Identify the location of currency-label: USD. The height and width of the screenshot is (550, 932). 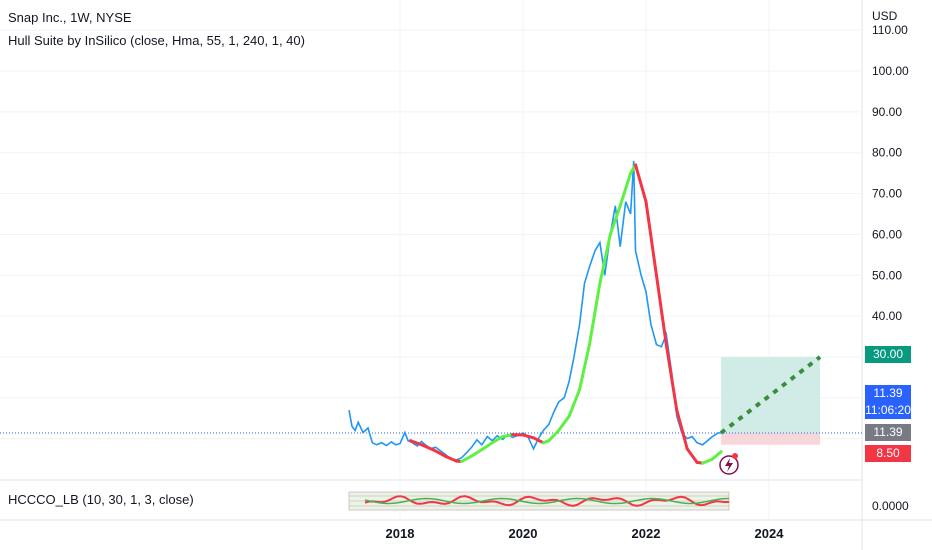
(885, 16).